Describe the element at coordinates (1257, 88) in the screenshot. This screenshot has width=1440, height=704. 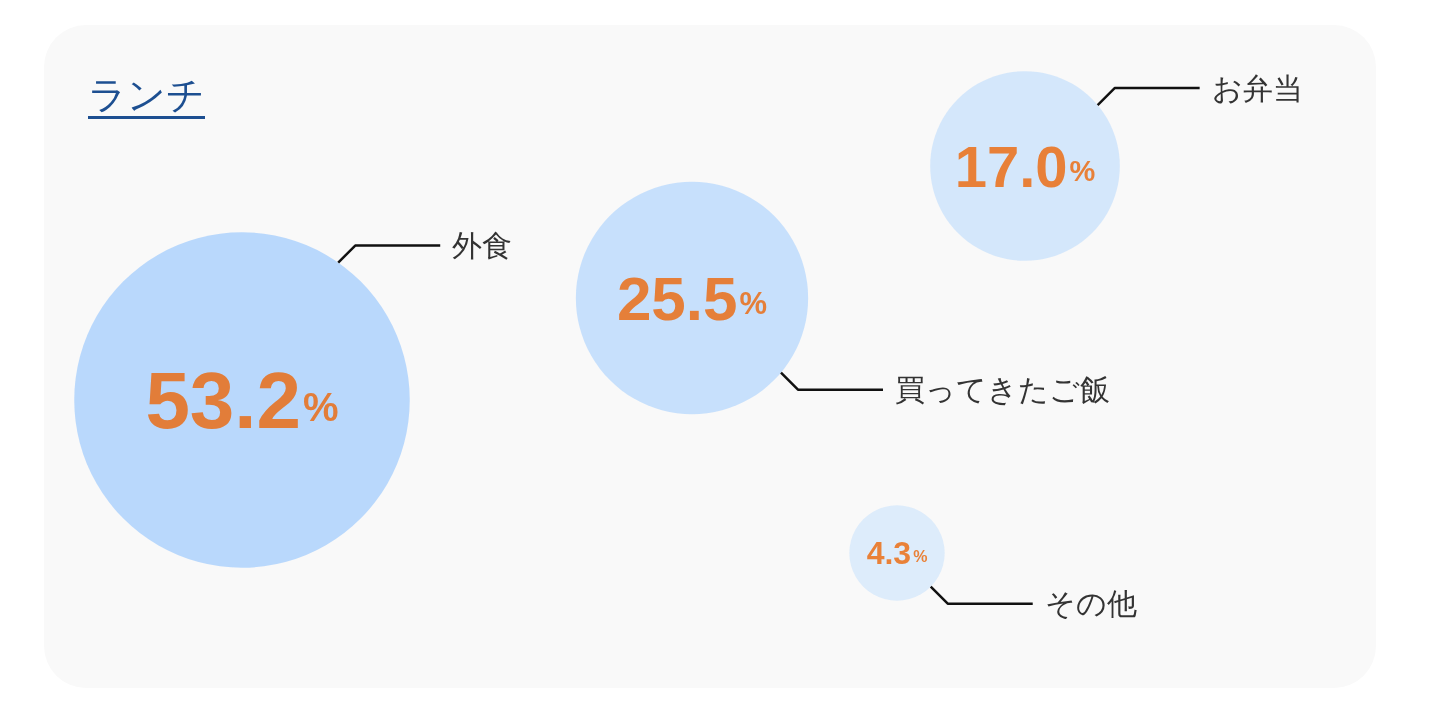
I see `category-label: お弁当` at that location.